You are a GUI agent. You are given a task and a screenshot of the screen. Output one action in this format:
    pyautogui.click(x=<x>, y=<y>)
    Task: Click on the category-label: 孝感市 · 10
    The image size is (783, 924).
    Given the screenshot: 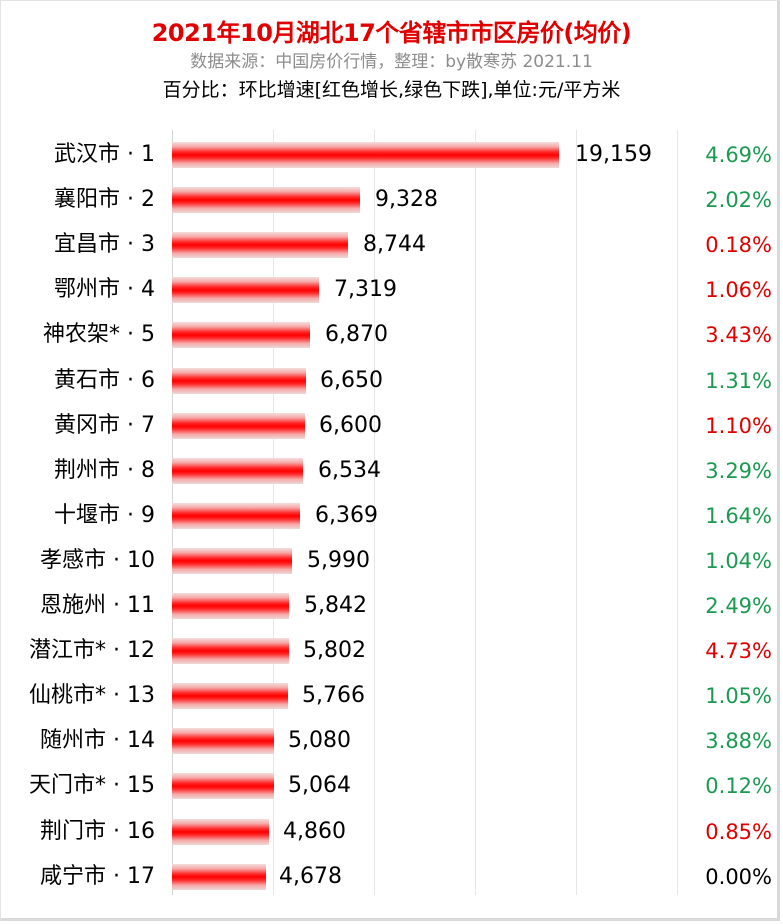 What is the action you would take?
    pyautogui.click(x=97, y=560)
    